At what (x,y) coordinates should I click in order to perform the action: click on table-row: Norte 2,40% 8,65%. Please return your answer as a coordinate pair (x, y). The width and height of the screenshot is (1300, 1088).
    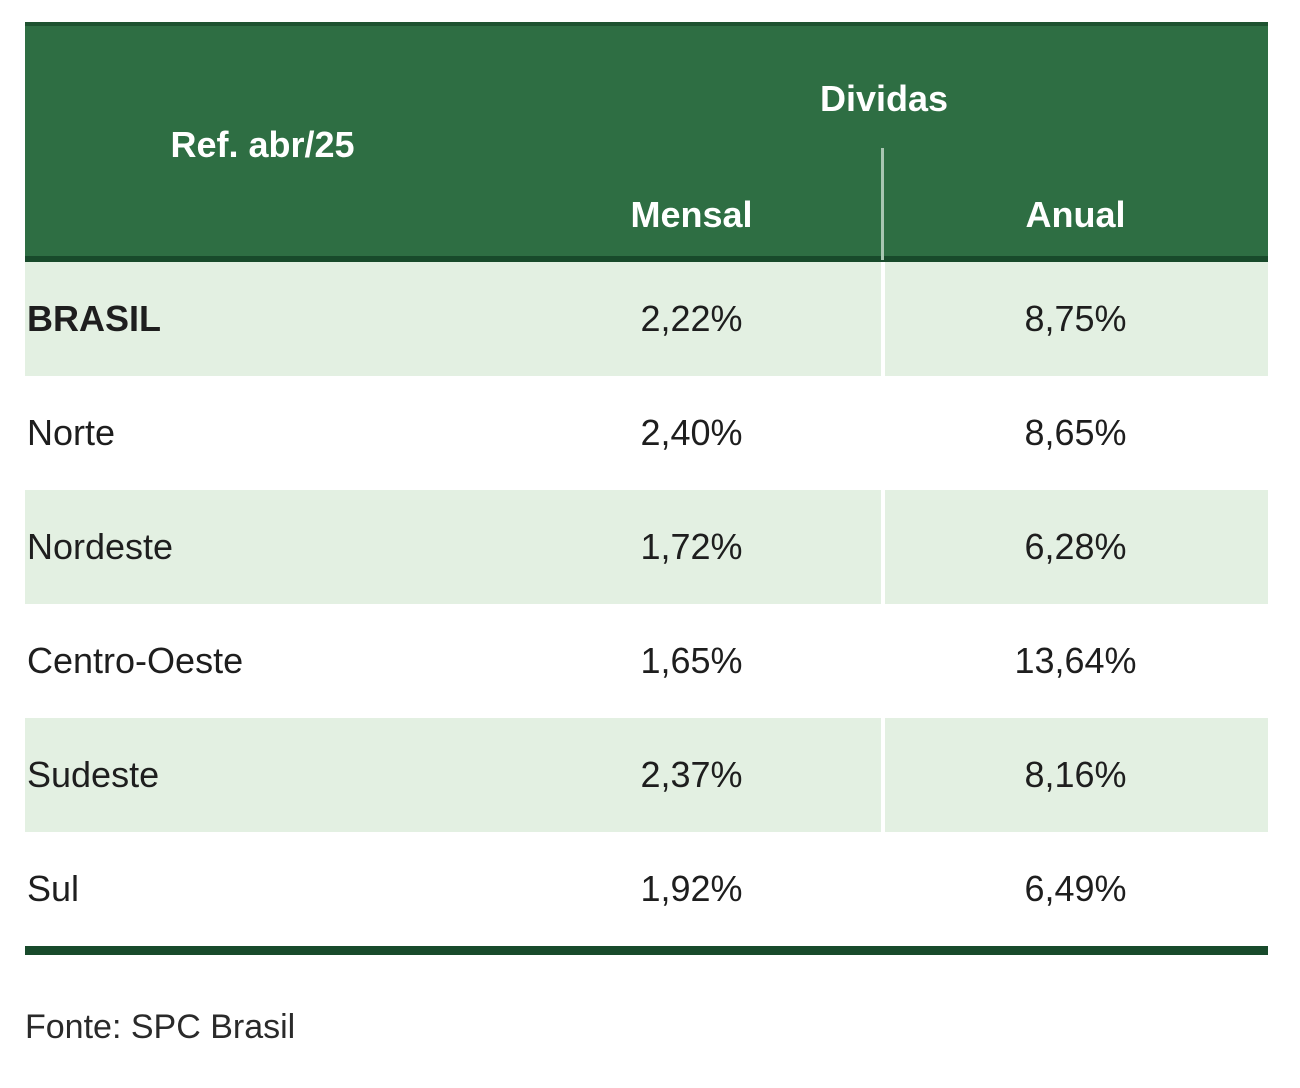
    Looking at the image, I should click on (646, 433).